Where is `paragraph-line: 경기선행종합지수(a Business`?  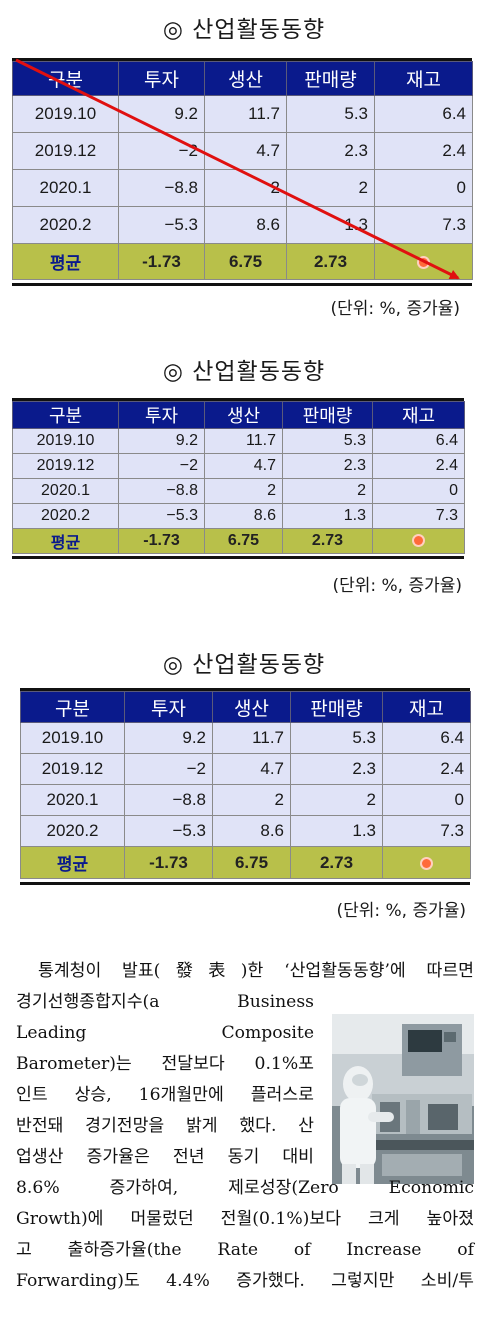
paragraph-line: 경기선행종합지수(a Business is located at coordinates (165, 1002).